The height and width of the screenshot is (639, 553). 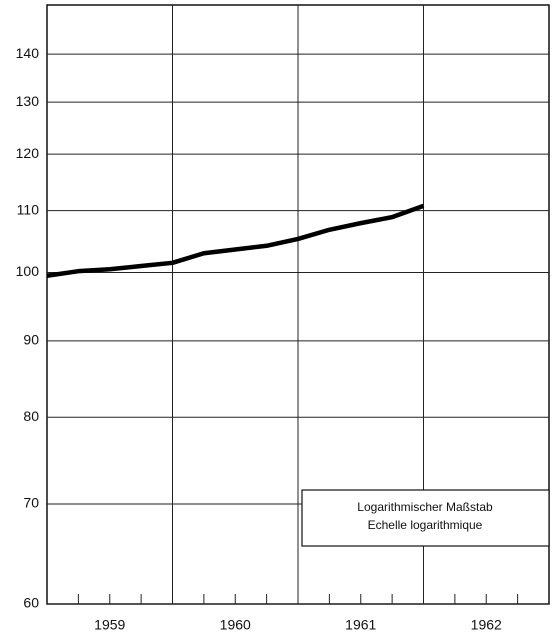 I want to click on y-tick-label: 80, so click(x=31, y=416).